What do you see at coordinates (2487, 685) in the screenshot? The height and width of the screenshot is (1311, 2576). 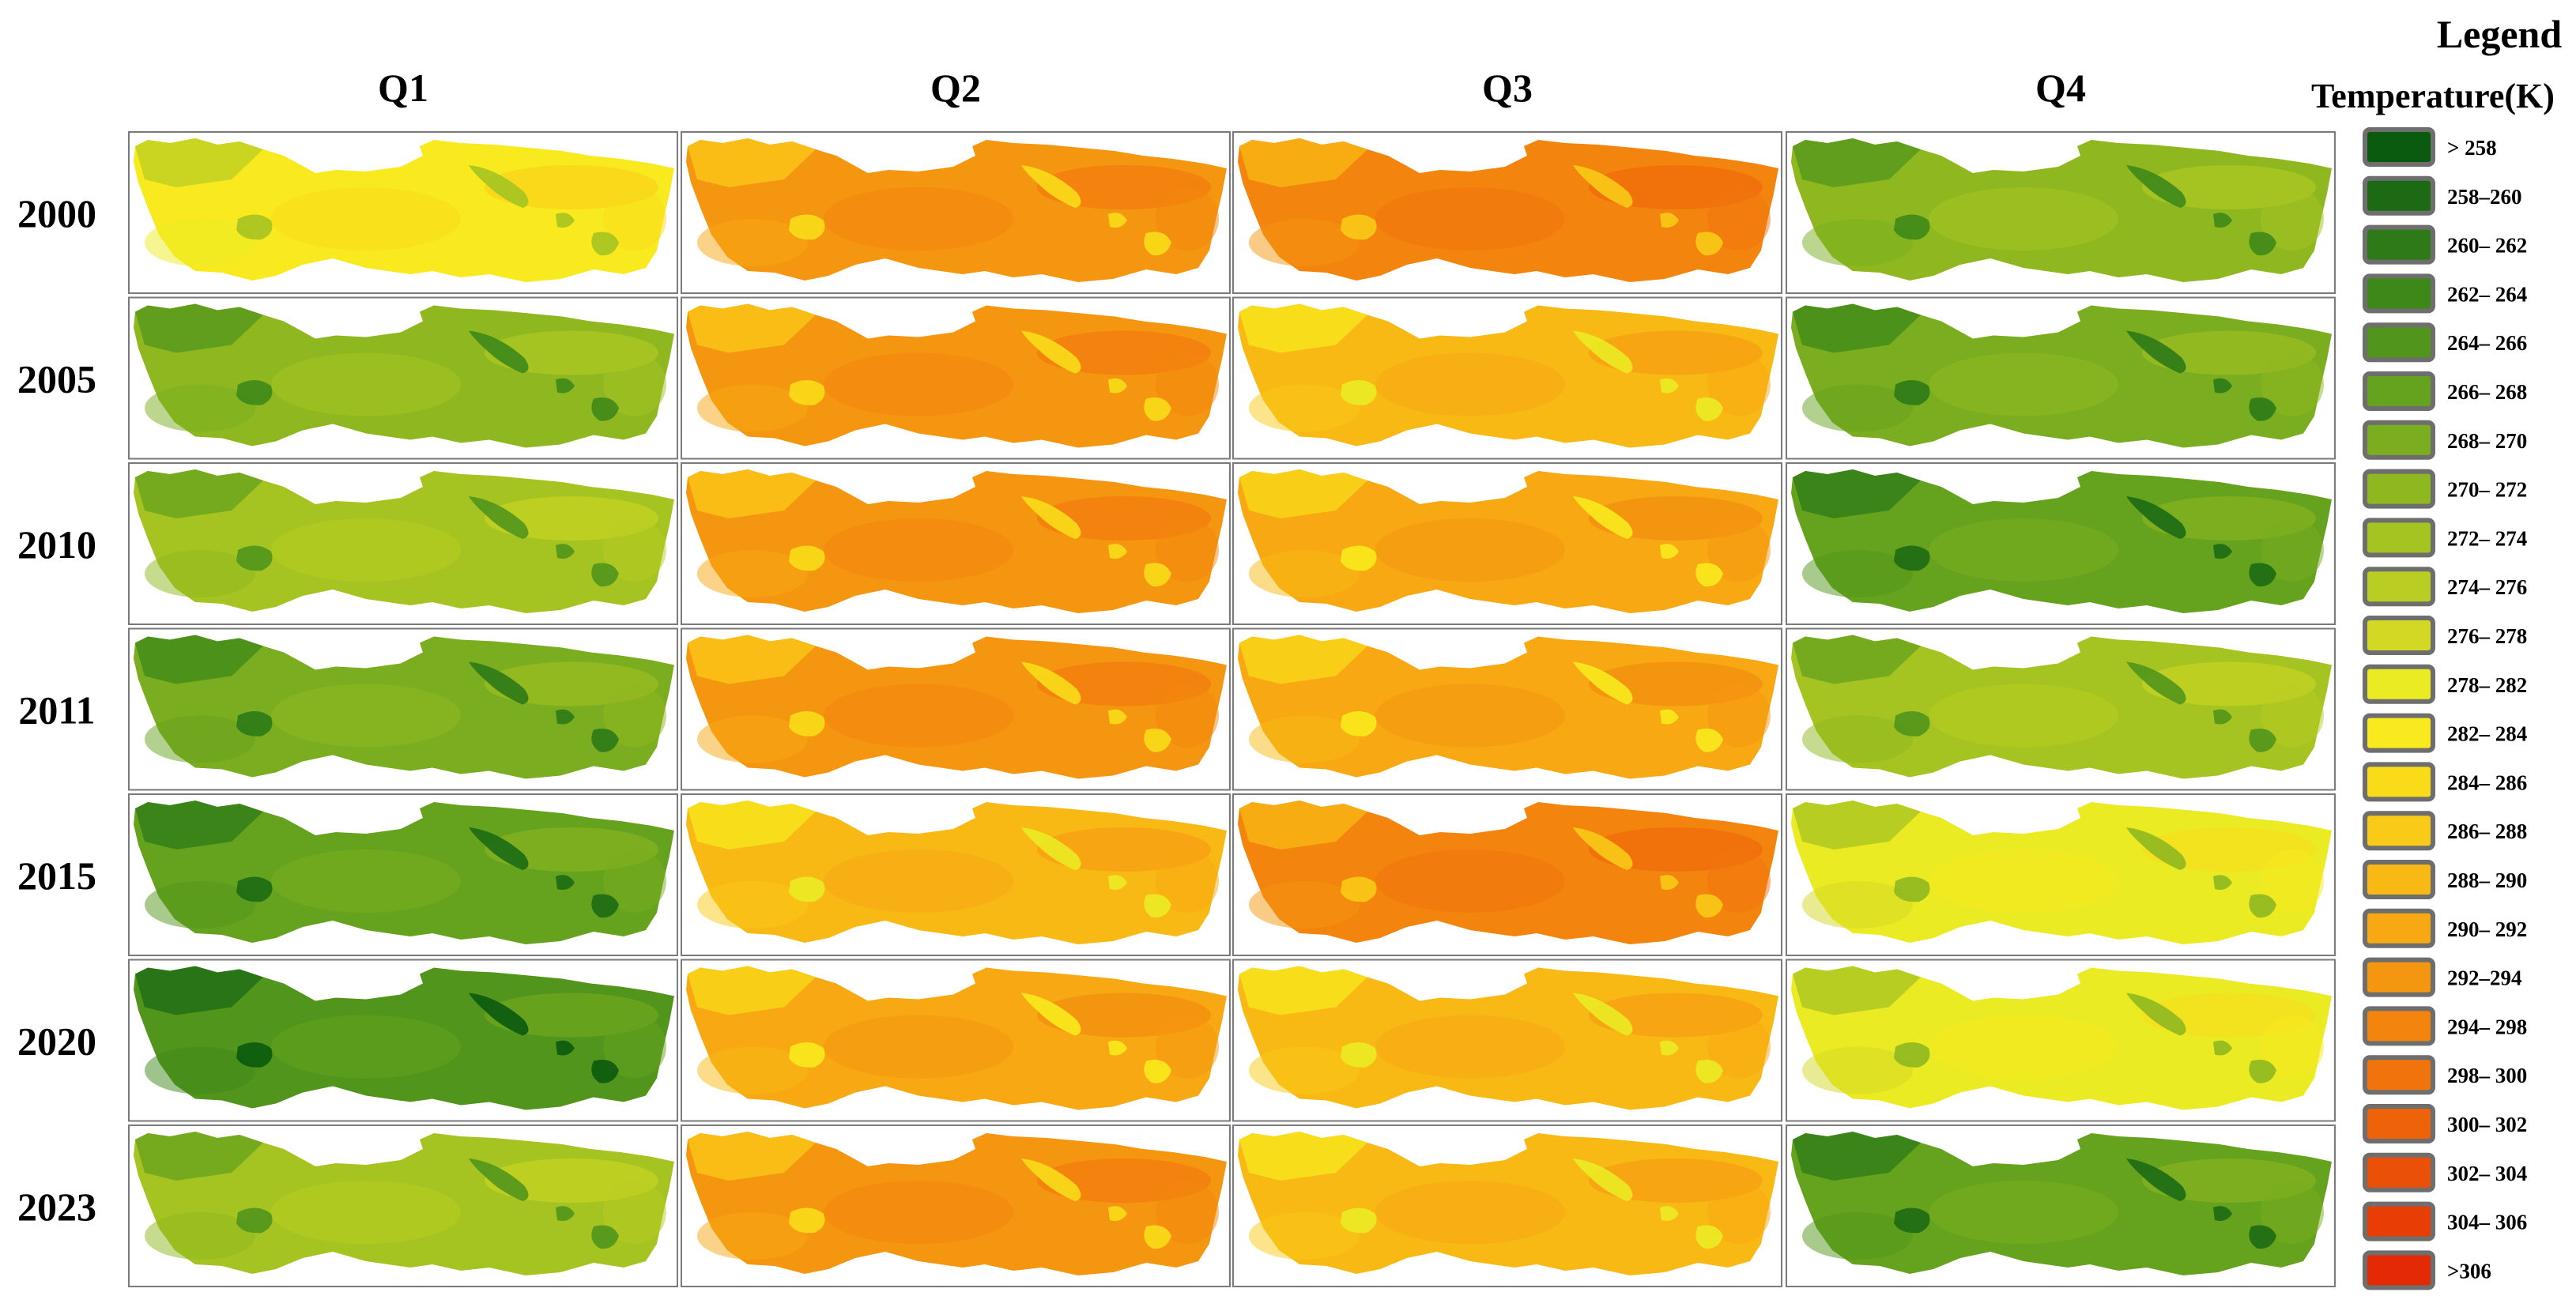 I see `legend-label: 278– 282` at bounding box center [2487, 685].